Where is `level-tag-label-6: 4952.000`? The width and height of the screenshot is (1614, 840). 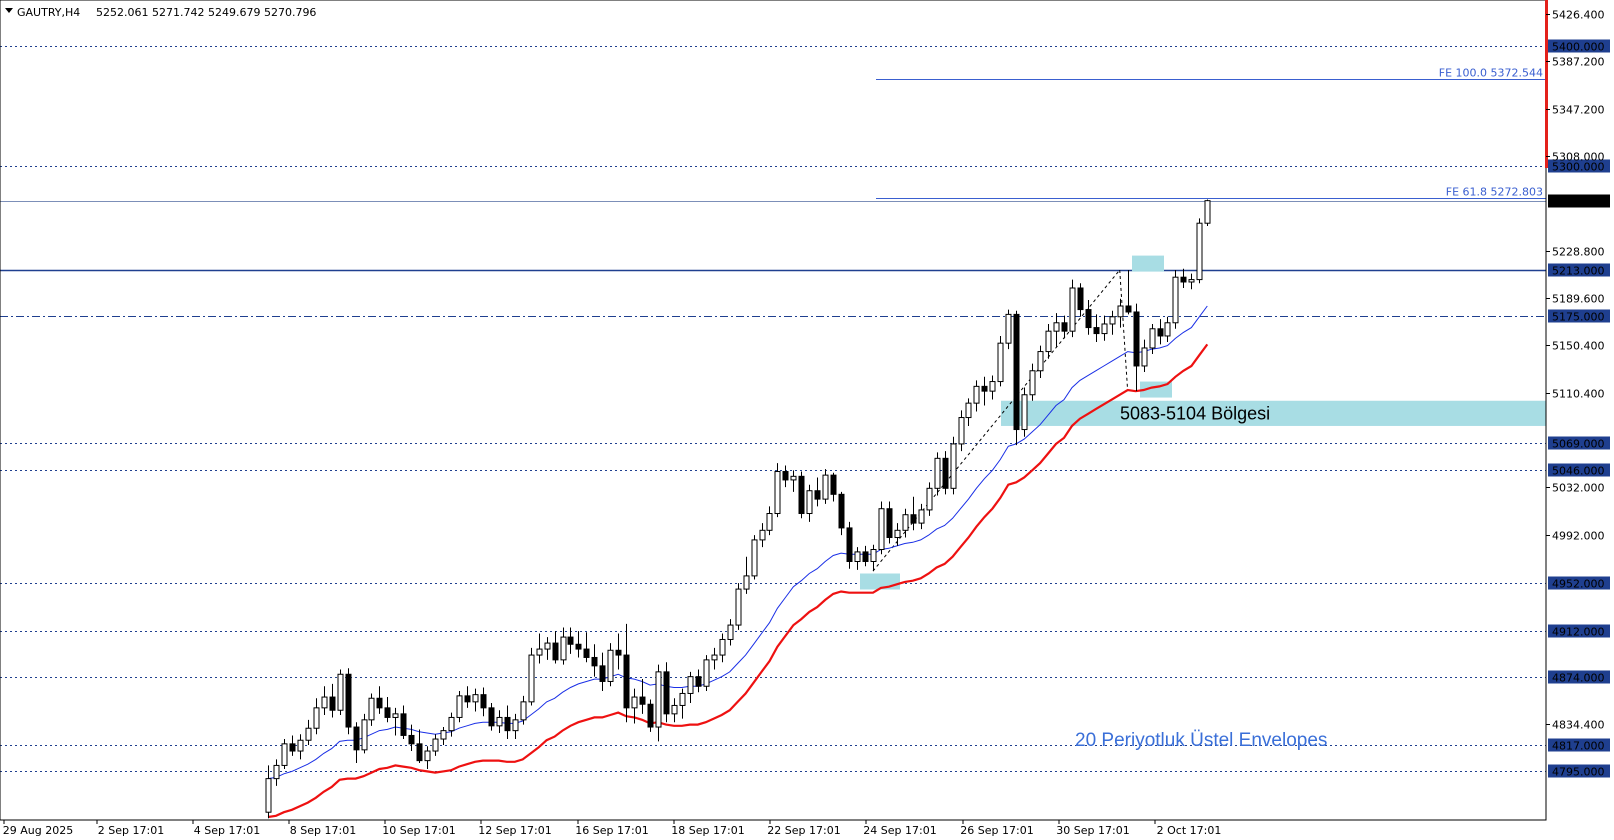
level-tag-label-6: 4952.000 is located at coordinates (1578, 584).